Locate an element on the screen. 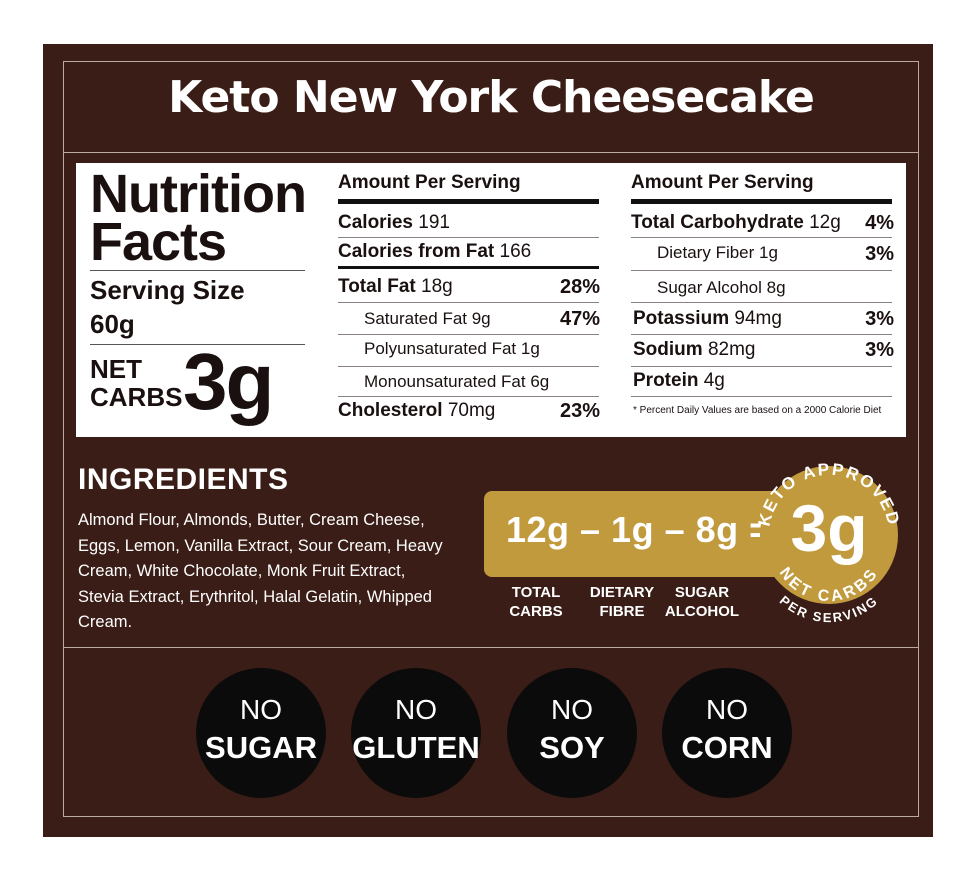  calories-row: Calories 191 is located at coordinates (394, 222).